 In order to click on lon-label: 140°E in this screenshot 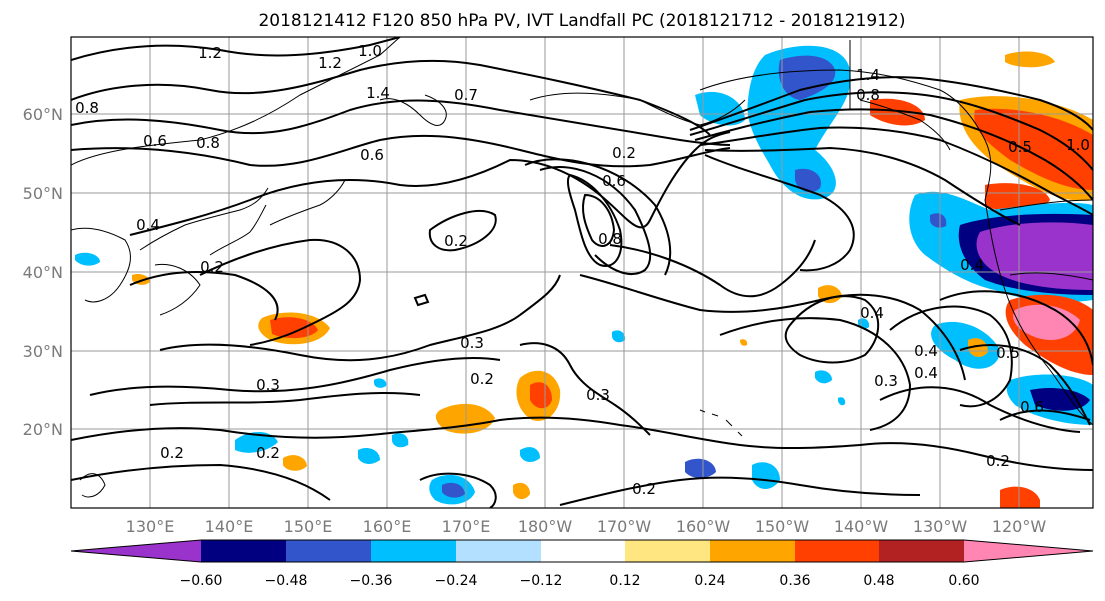, I will do `click(229, 526)`.